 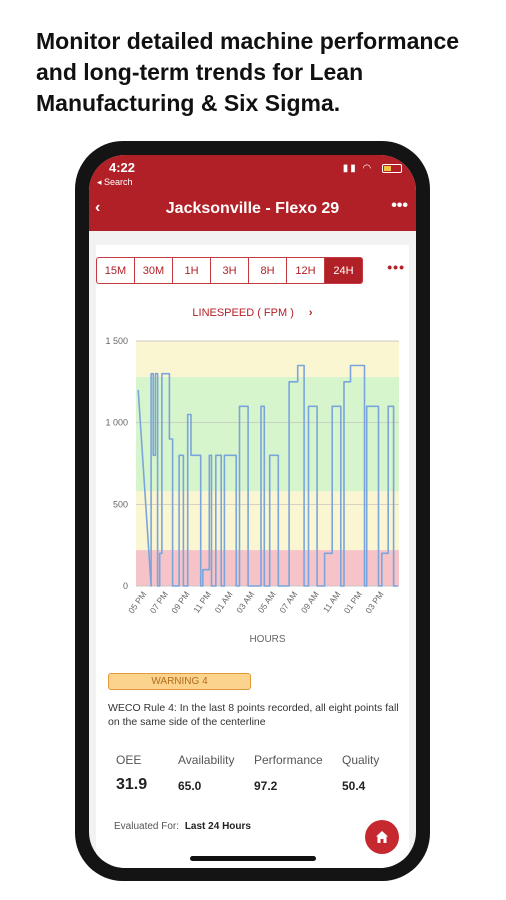 What do you see at coordinates (132, 784) in the screenshot?
I see `metric-value-oee: 31.9` at bounding box center [132, 784].